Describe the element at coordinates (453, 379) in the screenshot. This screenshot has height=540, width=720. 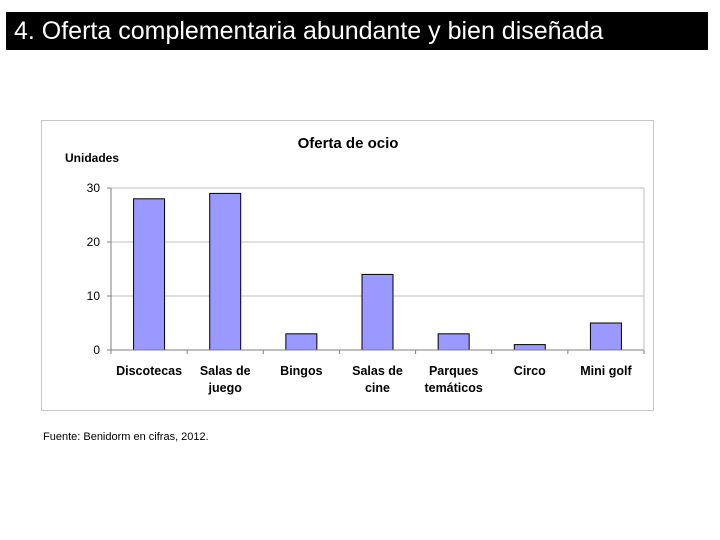
I see `x-tick-label: Parques temáticos` at that location.